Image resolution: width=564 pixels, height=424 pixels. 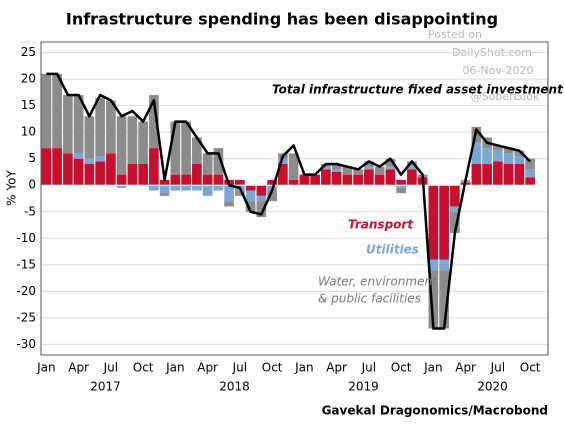 I want to click on y-tick-label: 20, so click(x=28, y=79).